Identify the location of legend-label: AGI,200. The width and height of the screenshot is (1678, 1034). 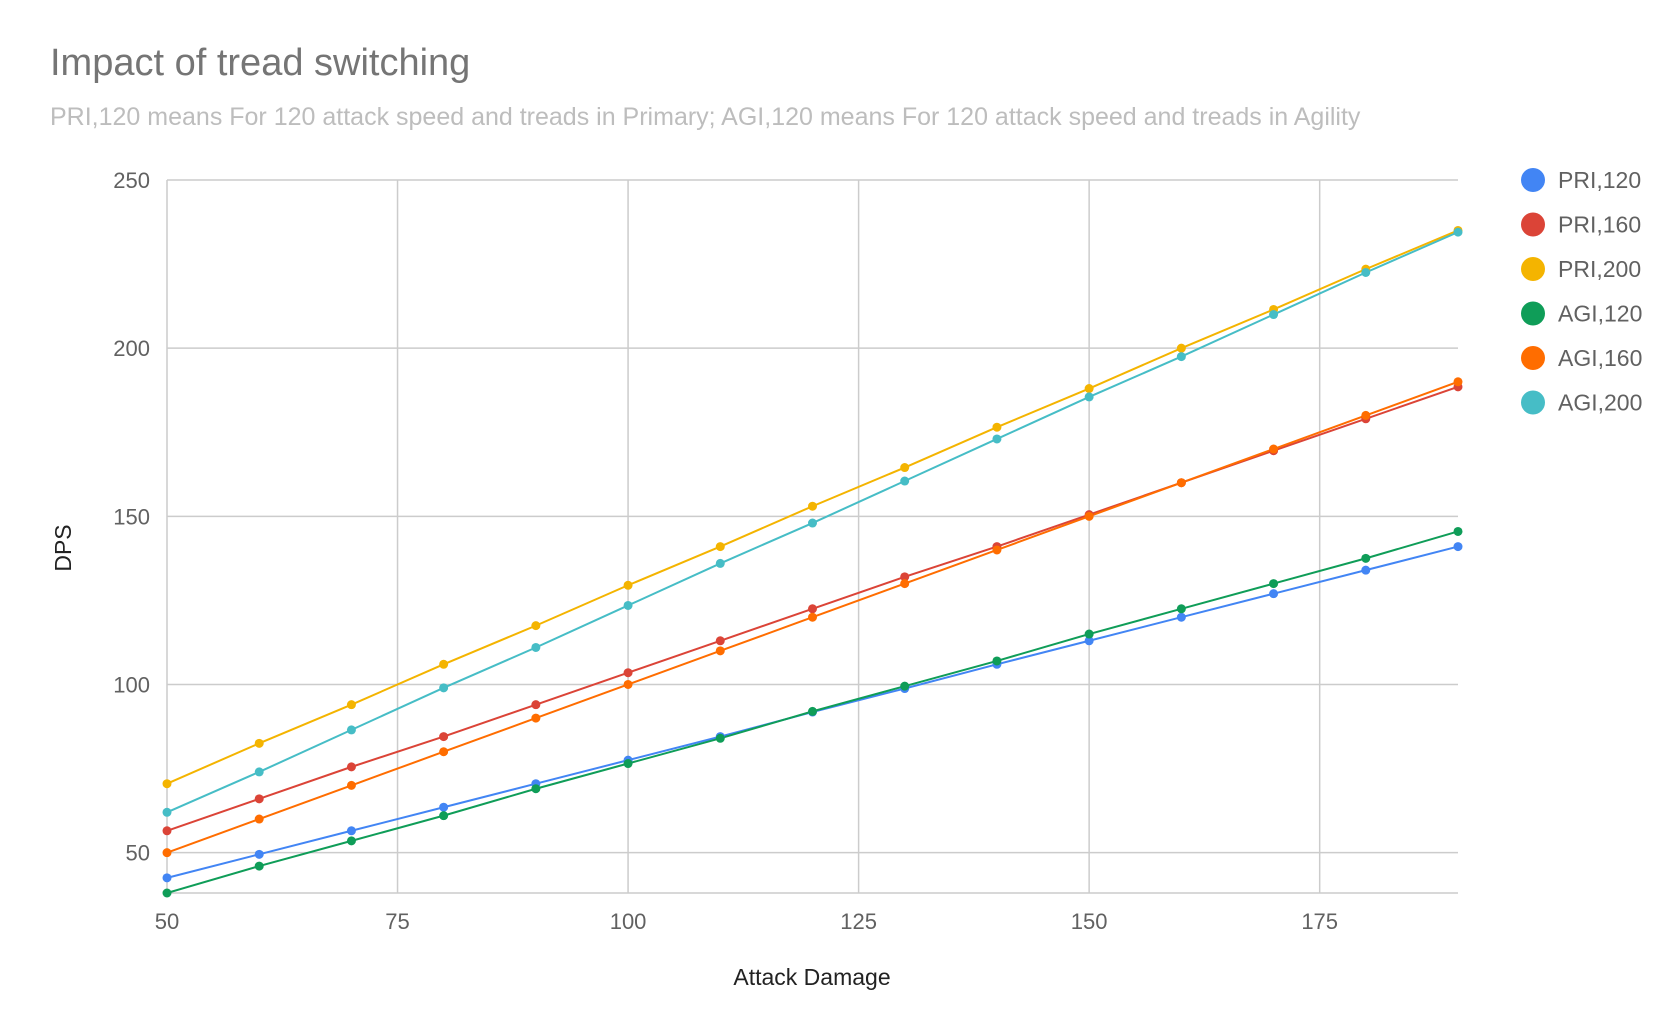
(1600, 403).